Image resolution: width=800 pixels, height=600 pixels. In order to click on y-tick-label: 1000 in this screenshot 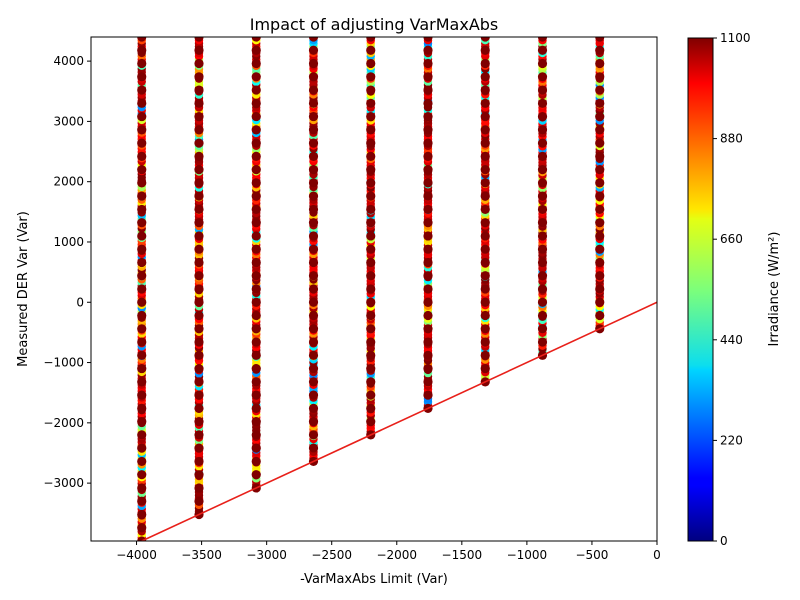, I will do `click(68, 242)`.